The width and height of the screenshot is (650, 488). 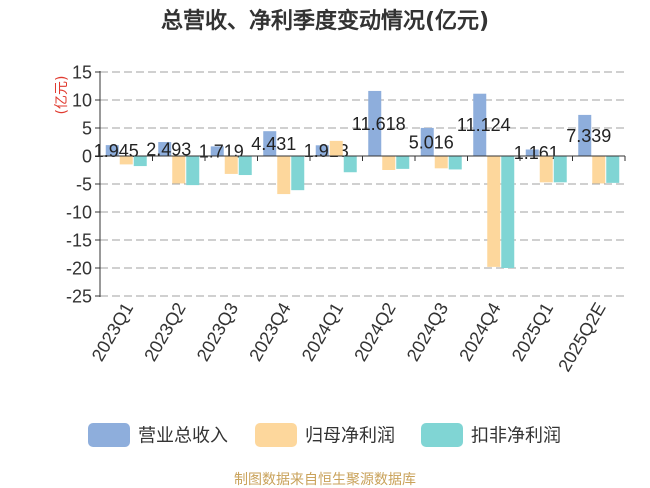 I want to click on x-tick-label: 2024Q2, so click(x=374, y=331).